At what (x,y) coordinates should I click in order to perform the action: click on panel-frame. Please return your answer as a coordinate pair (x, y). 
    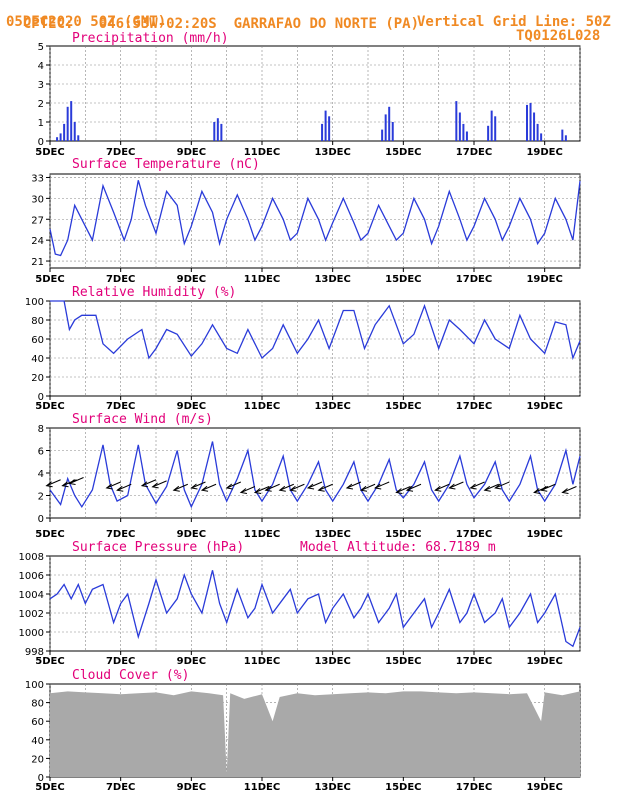
    Looking at the image, I should click on (315, 603).